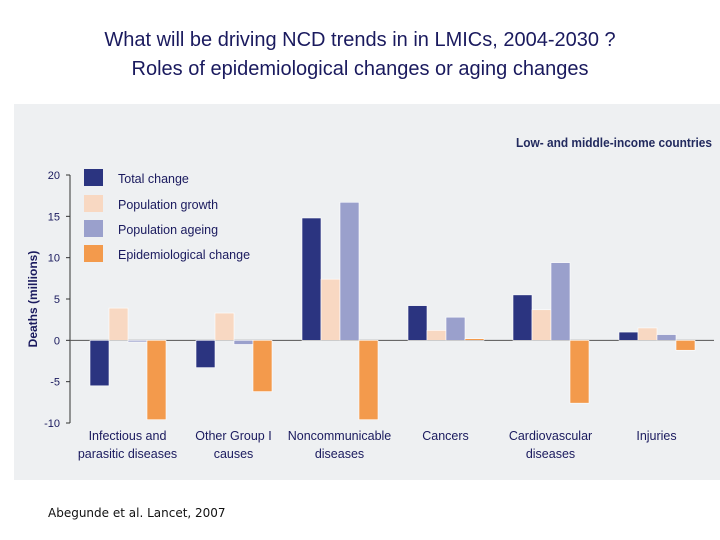 This screenshot has width=720, height=540. Describe the element at coordinates (127, 454) in the screenshot. I see `category-label: parasitic diseases` at that location.